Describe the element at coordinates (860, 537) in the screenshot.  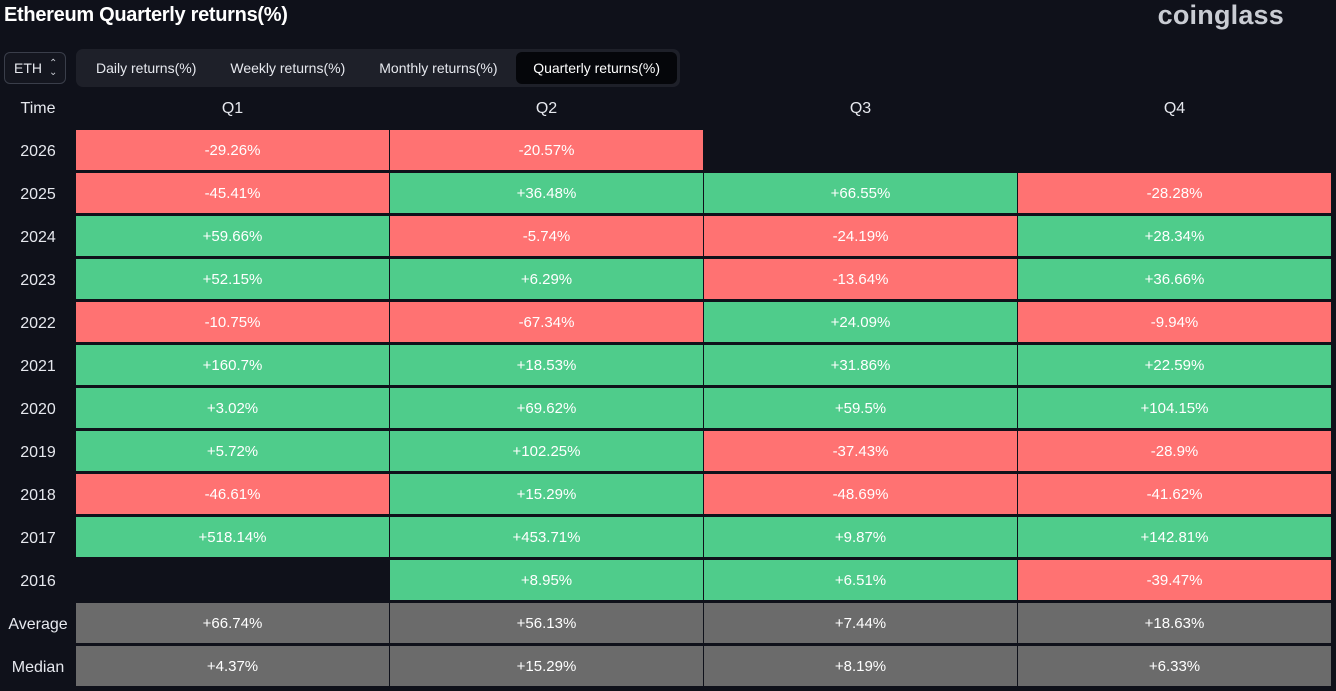
I see `return-cell: +9.87%` at that location.